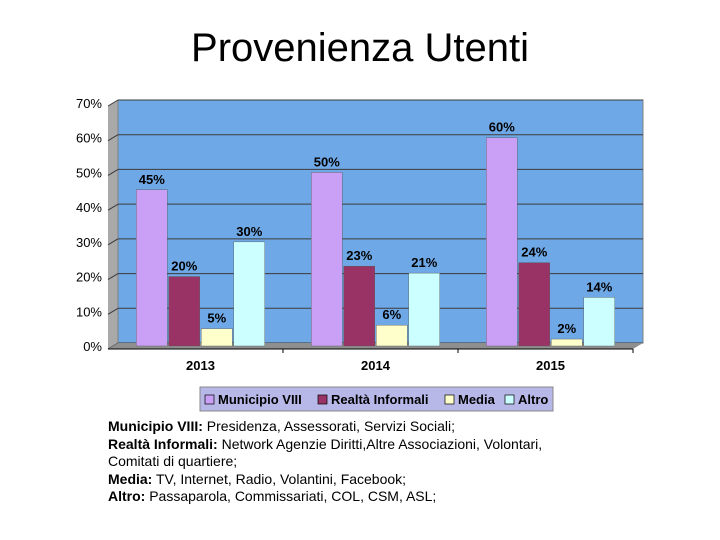  Describe the element at coordinates (260, 399) in the screenshot. I see `legend-label: Municipio VIII` at that location.